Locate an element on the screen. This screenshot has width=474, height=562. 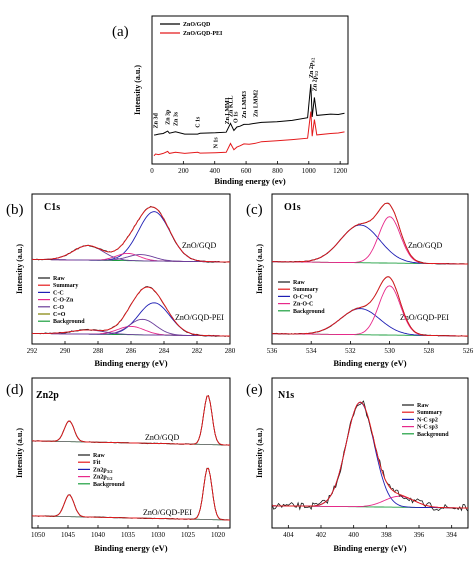
panel-c-tick-label: 532 is located at coordinates (350, 351).